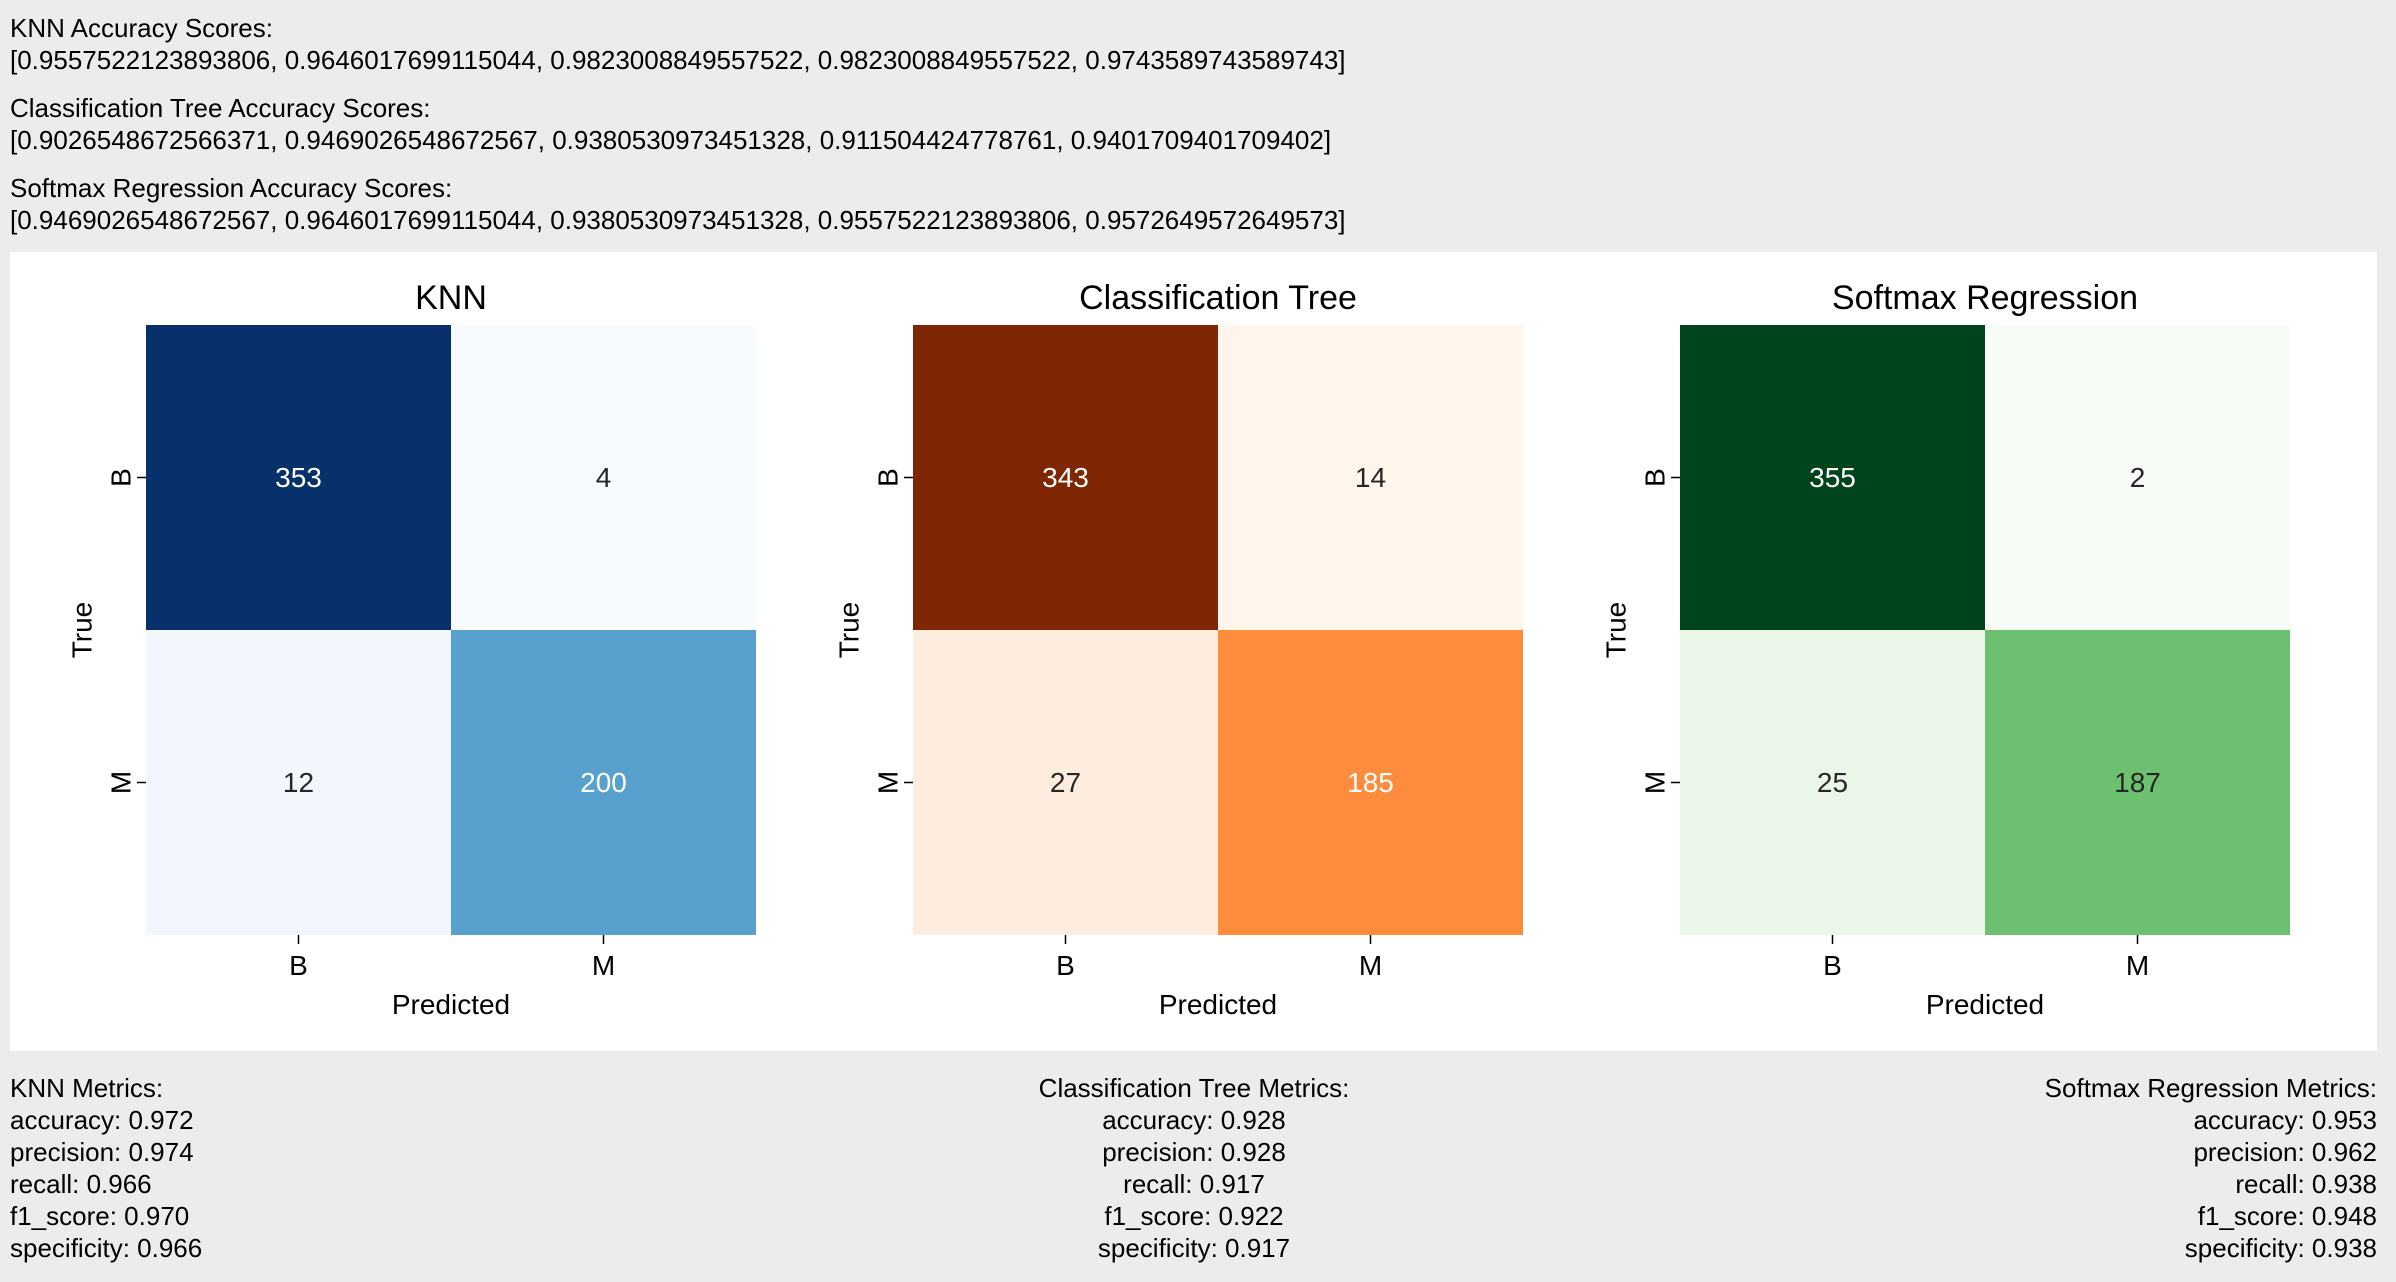 Image resolution: width=2396 pixels, height=1282 pixels. I want to click on knn-chart-title: KNN, so click(451, 298).